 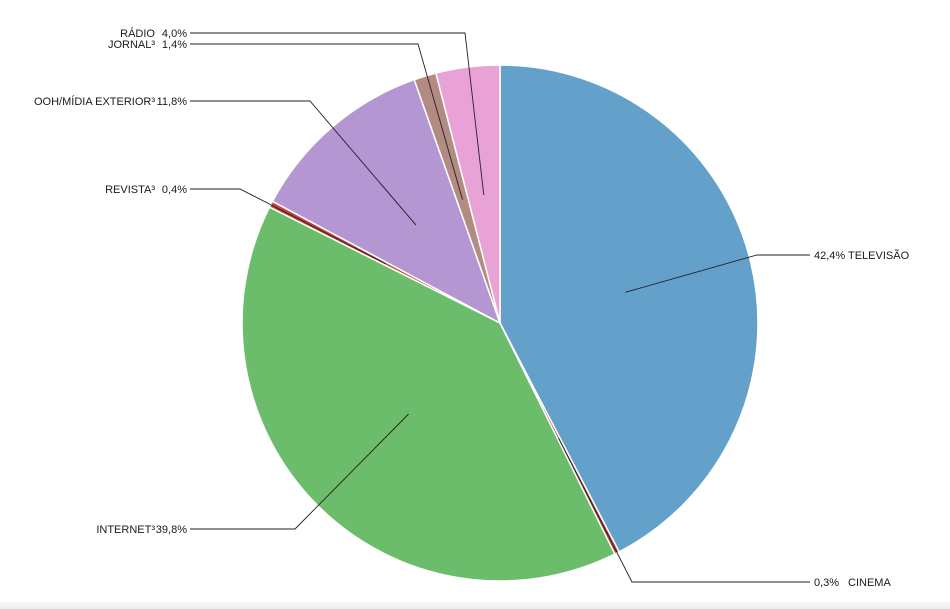 What do you see at coordinates (172, 102) in the screenshot?
I see `slice-value-ooh-midia-exterior: 11,8%` at bounding box center [172, 102].